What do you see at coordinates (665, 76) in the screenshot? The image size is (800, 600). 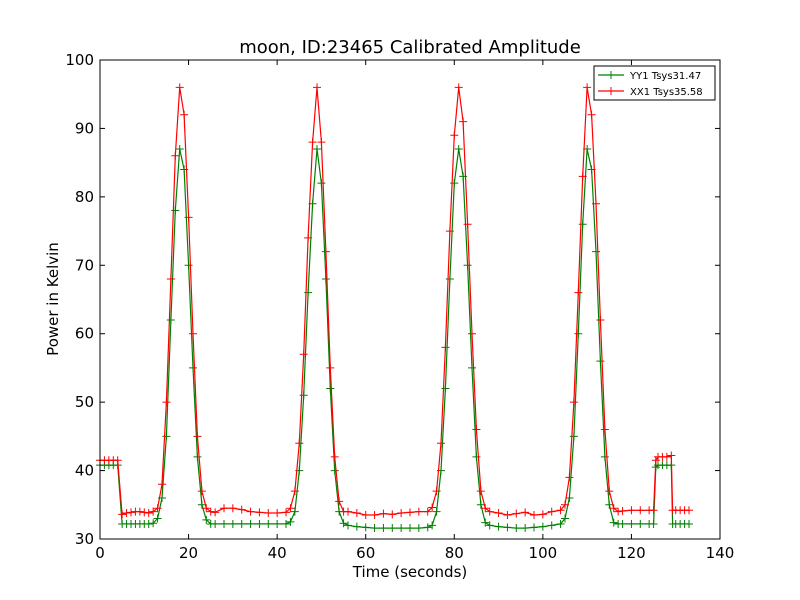 I see `legend-label: YY1 Tsys31.47` at bounding box center [665, 76].